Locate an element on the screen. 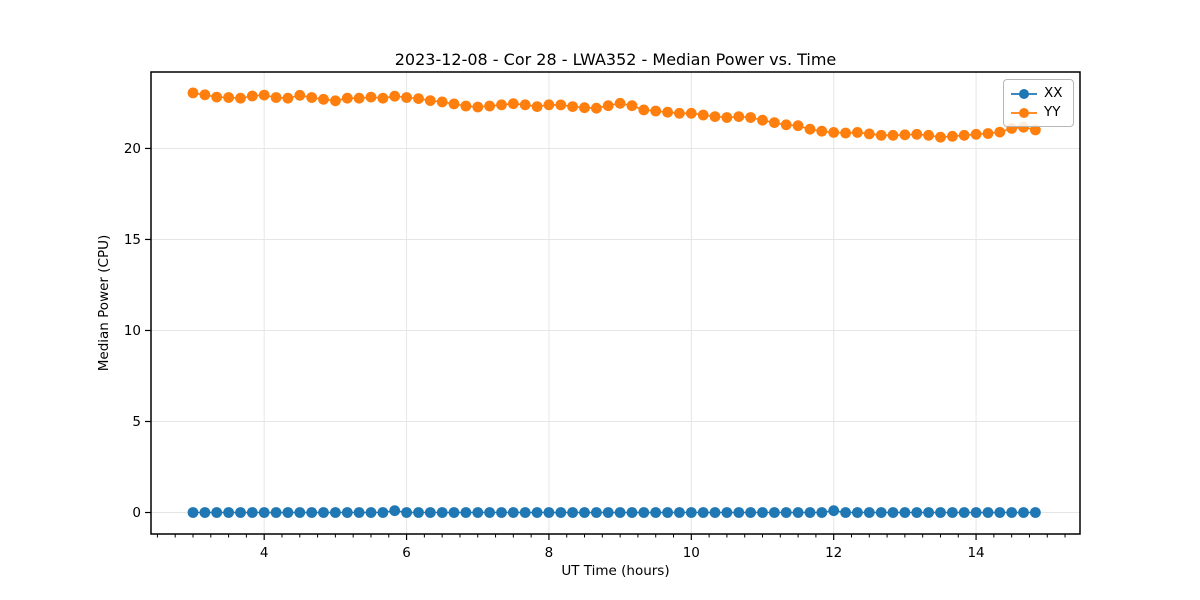 This screenshot has width=1200, height=600. x-tick-label: 6 is located at coordinates (406, 553).